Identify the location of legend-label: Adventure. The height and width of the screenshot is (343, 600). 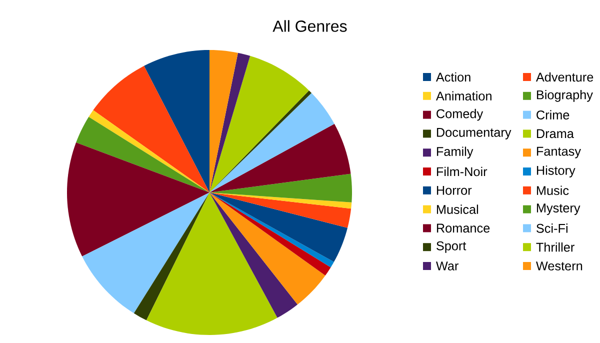
(565, 77).